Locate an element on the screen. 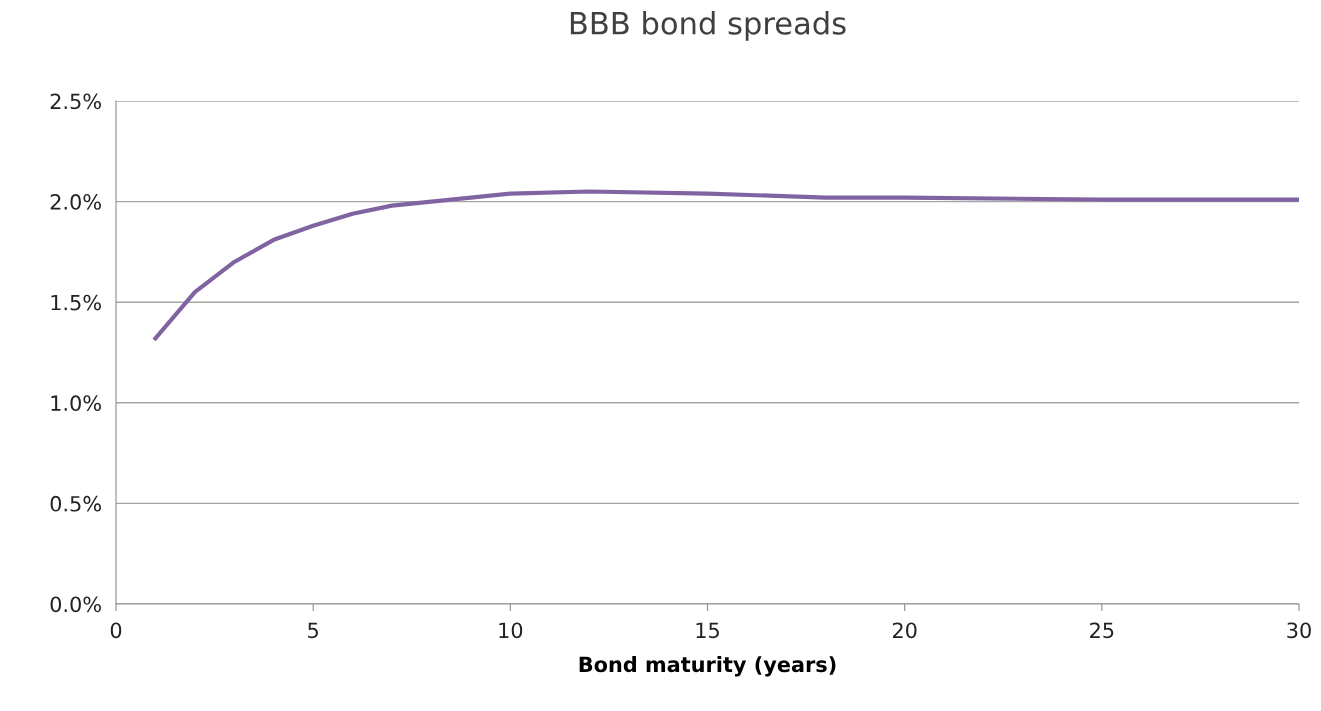 The image size is (1321, 711). x-tick-label: 0 is located at coordinates (116, 630).